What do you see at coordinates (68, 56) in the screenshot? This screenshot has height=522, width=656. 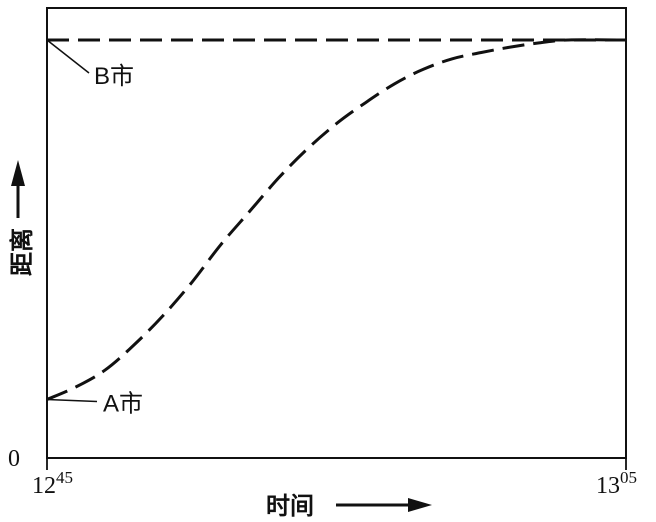 I see `city-b-leader-line` at bounding box center [68, 56].